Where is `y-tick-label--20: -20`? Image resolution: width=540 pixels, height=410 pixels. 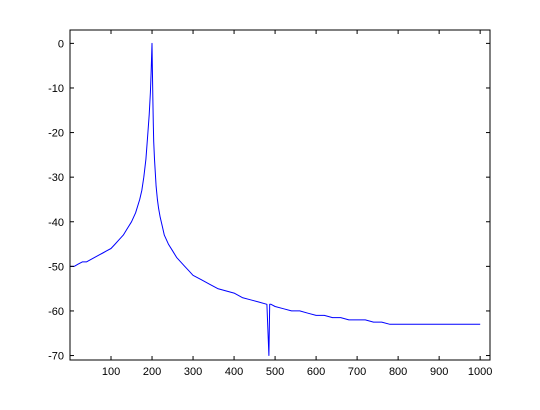
y-tick-label--20: -20 is located at coordinates (56, 134).